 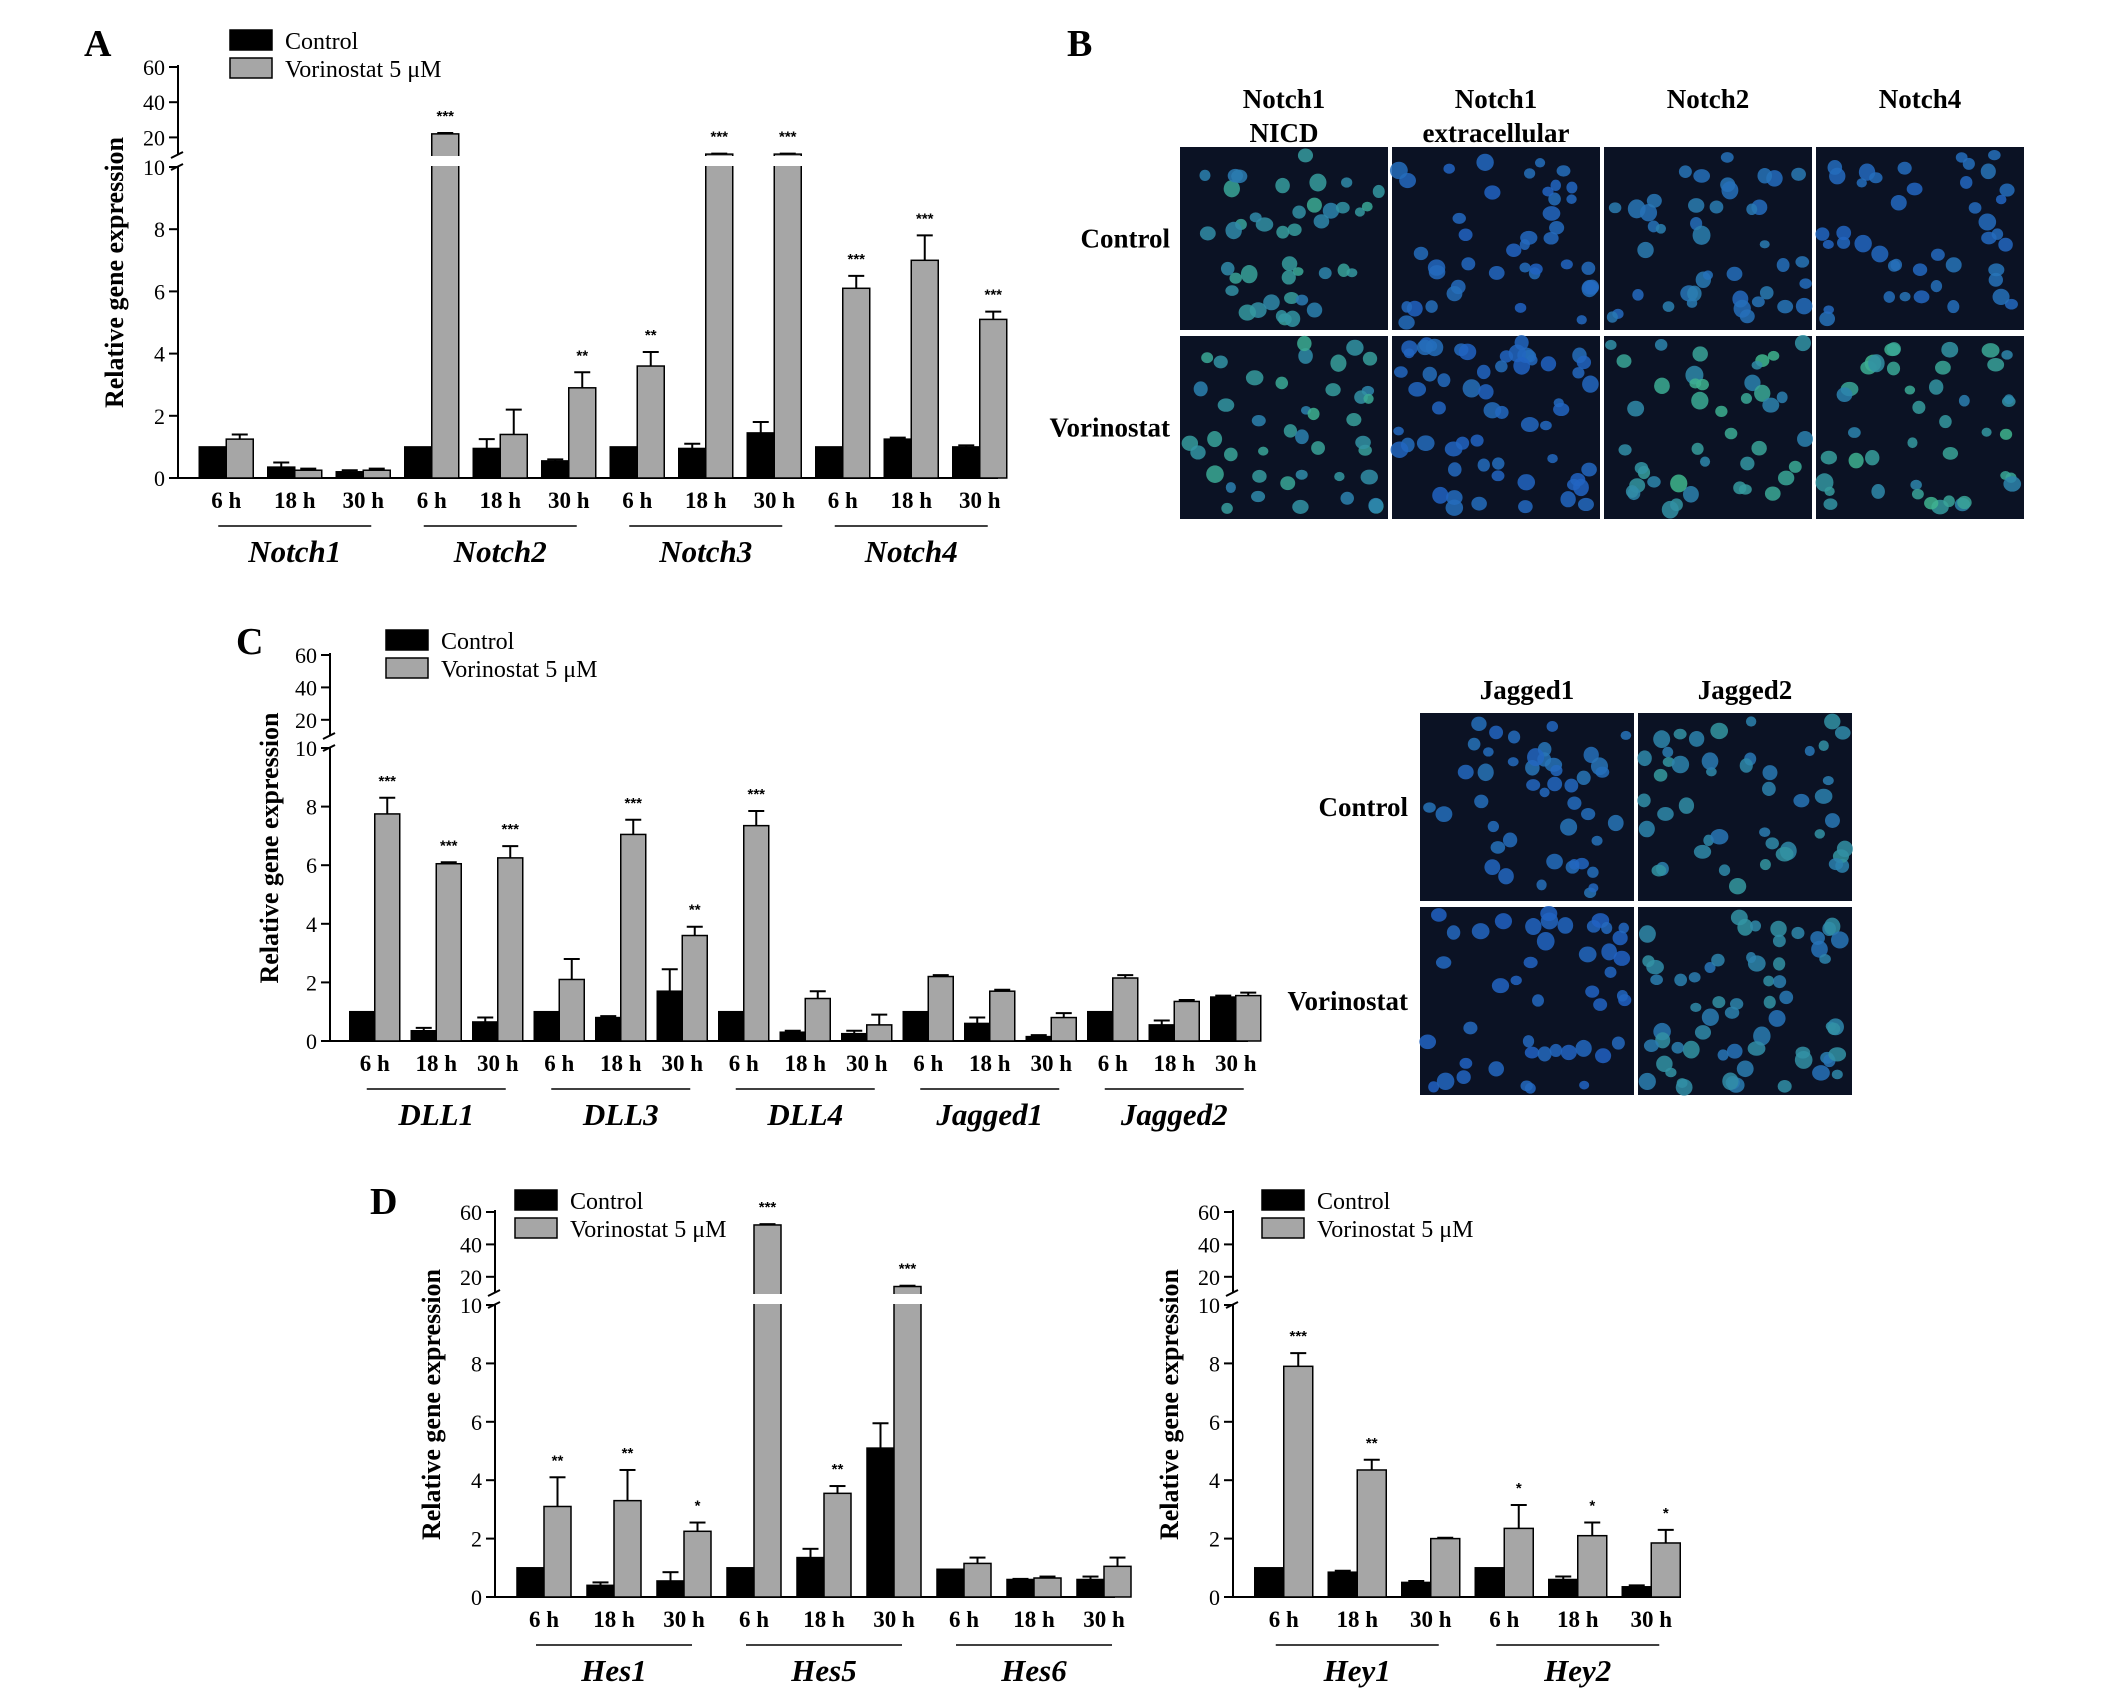 I want to click on legend-swatch-vorinostat, so click(x=407, y=668).